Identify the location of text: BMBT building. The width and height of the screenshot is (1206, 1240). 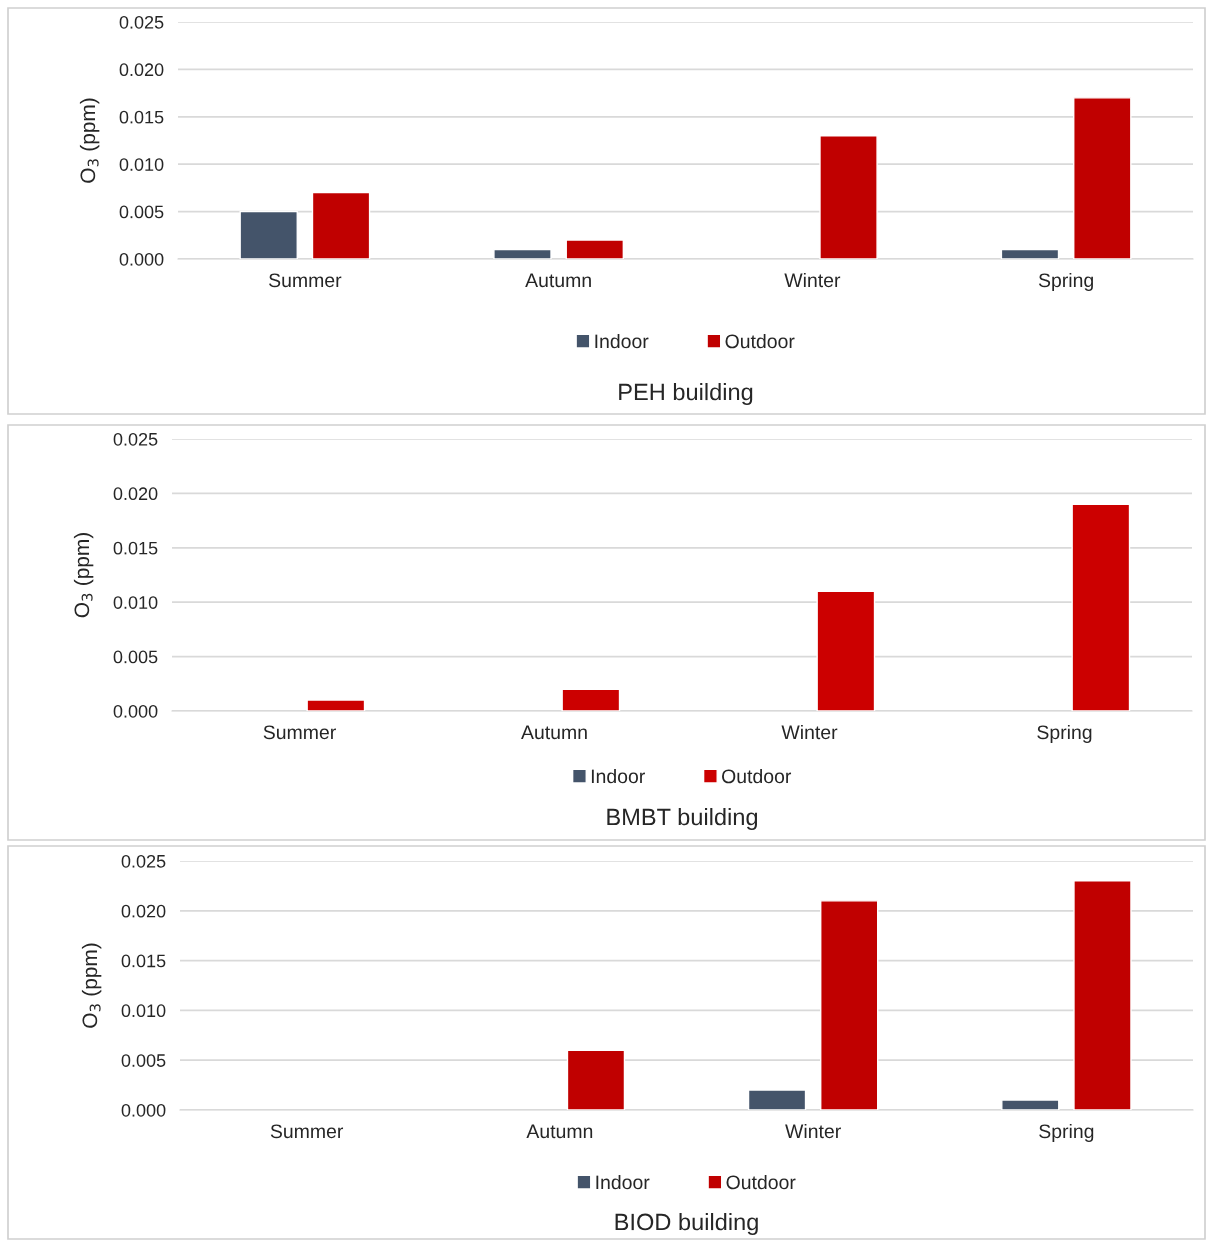
(682, 819).